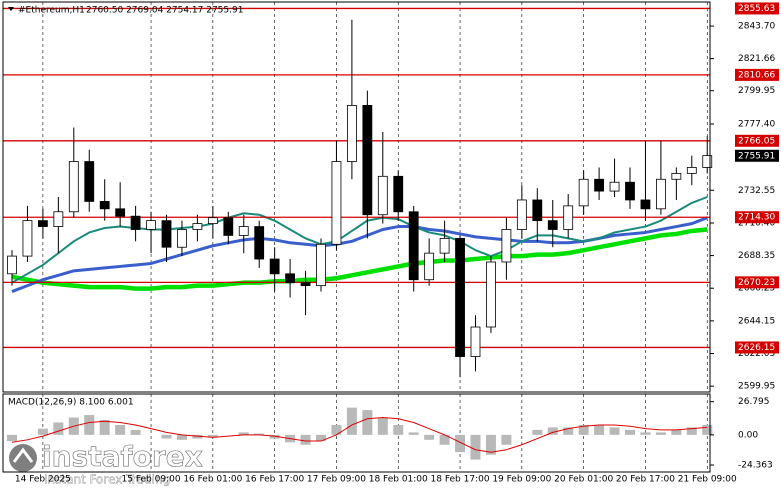 Image resolution: width=781 pixels, height=489 pixels. Describe the element at coordinates (707, 480) in the screenshot. I see `x-tick-label: 21 Feb 09:00` at that location.